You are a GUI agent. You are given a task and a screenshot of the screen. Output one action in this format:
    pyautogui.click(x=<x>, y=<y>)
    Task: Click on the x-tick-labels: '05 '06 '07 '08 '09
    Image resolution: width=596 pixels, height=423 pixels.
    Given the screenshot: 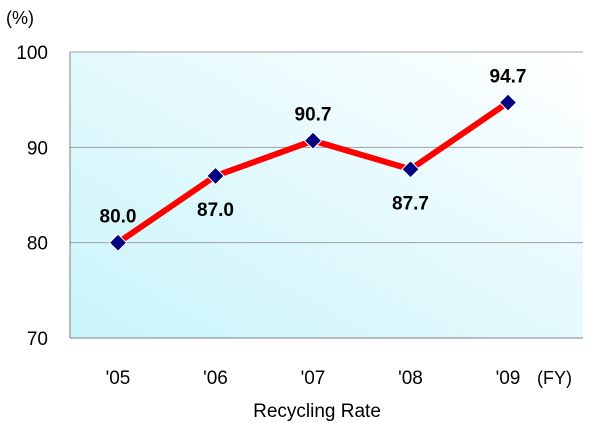 What is the action you would take?
    pyautogui.click(x=313, y=378)
    